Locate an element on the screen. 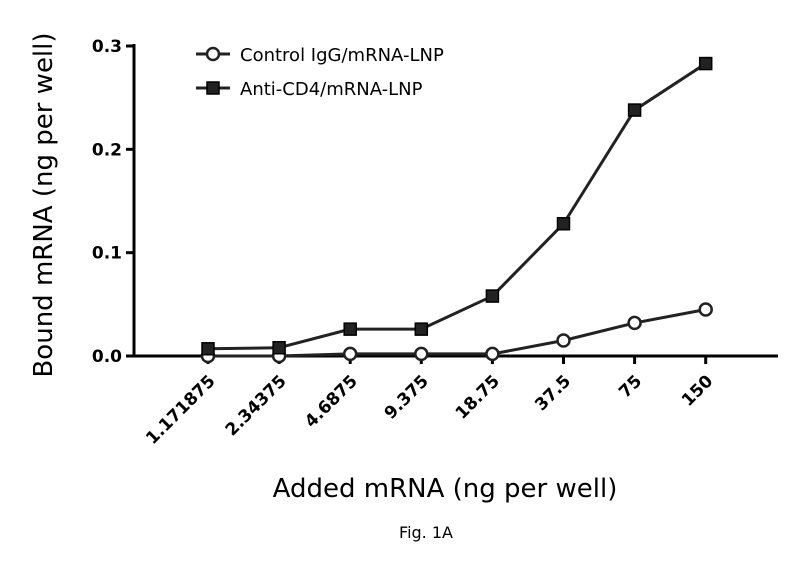 The width and height of the screenshot is (808, 569). y-tick-label: 0.2 is located at coordinates (107, 150).